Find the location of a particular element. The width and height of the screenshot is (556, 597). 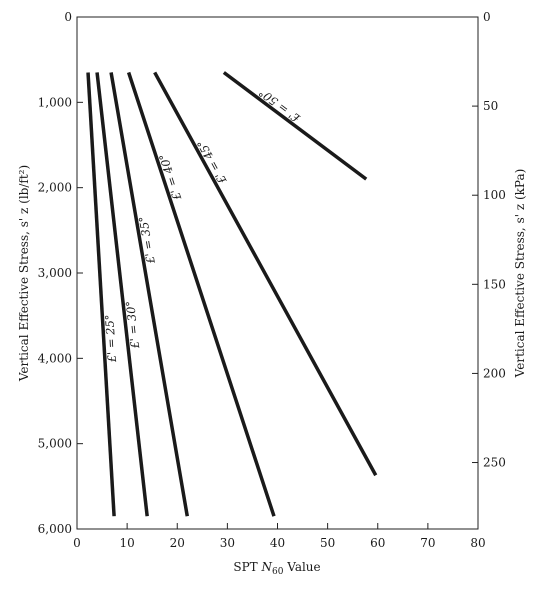

y-axis-title: Vertical Effective Stress, s' z (lb/ft²) is located at coordinates (24, 273).